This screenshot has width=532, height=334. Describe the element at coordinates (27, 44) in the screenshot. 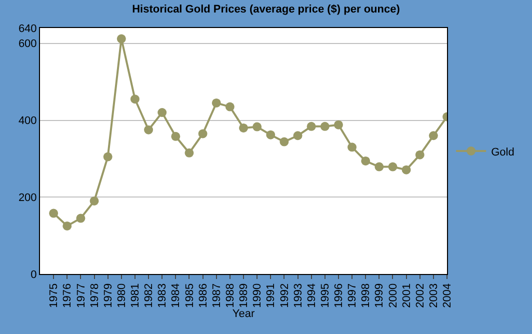

I see `y-tick-label: 600` at that location.